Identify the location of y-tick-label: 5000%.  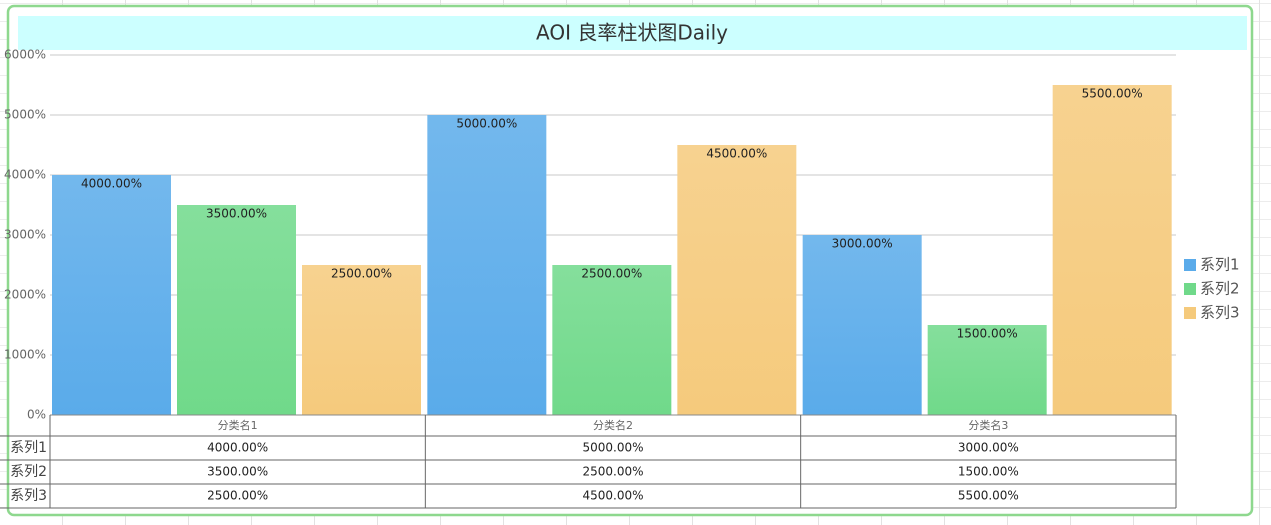
(25, 115).